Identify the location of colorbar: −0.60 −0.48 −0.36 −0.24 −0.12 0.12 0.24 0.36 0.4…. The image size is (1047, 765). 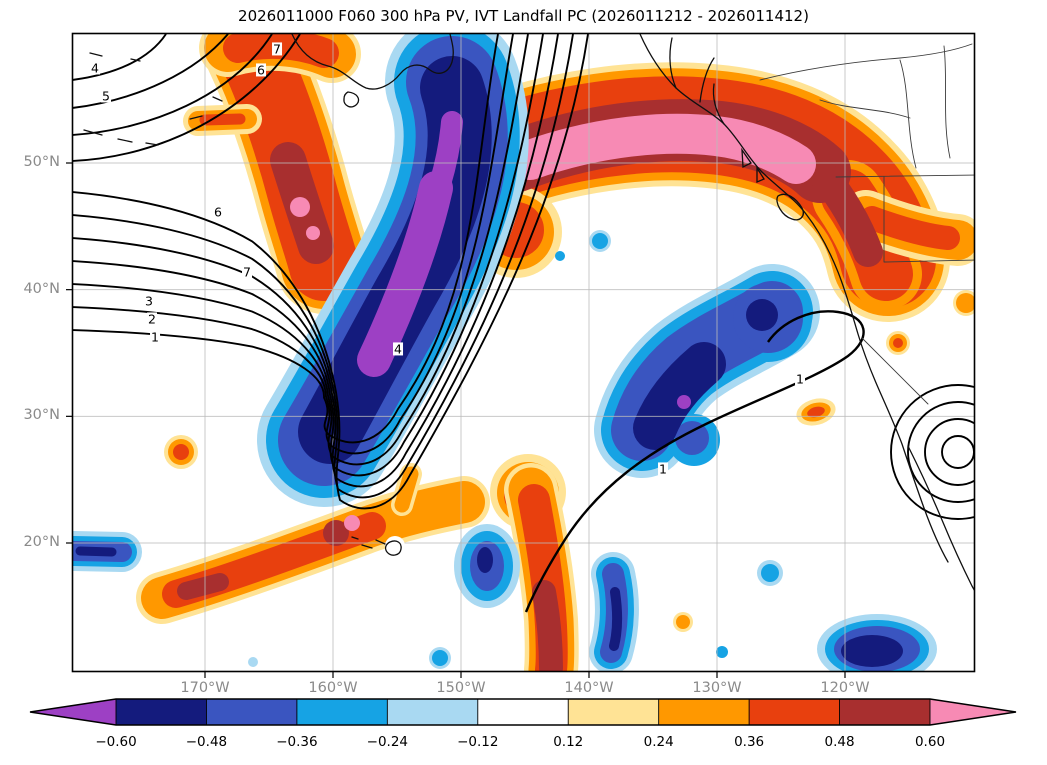
(523, 728).